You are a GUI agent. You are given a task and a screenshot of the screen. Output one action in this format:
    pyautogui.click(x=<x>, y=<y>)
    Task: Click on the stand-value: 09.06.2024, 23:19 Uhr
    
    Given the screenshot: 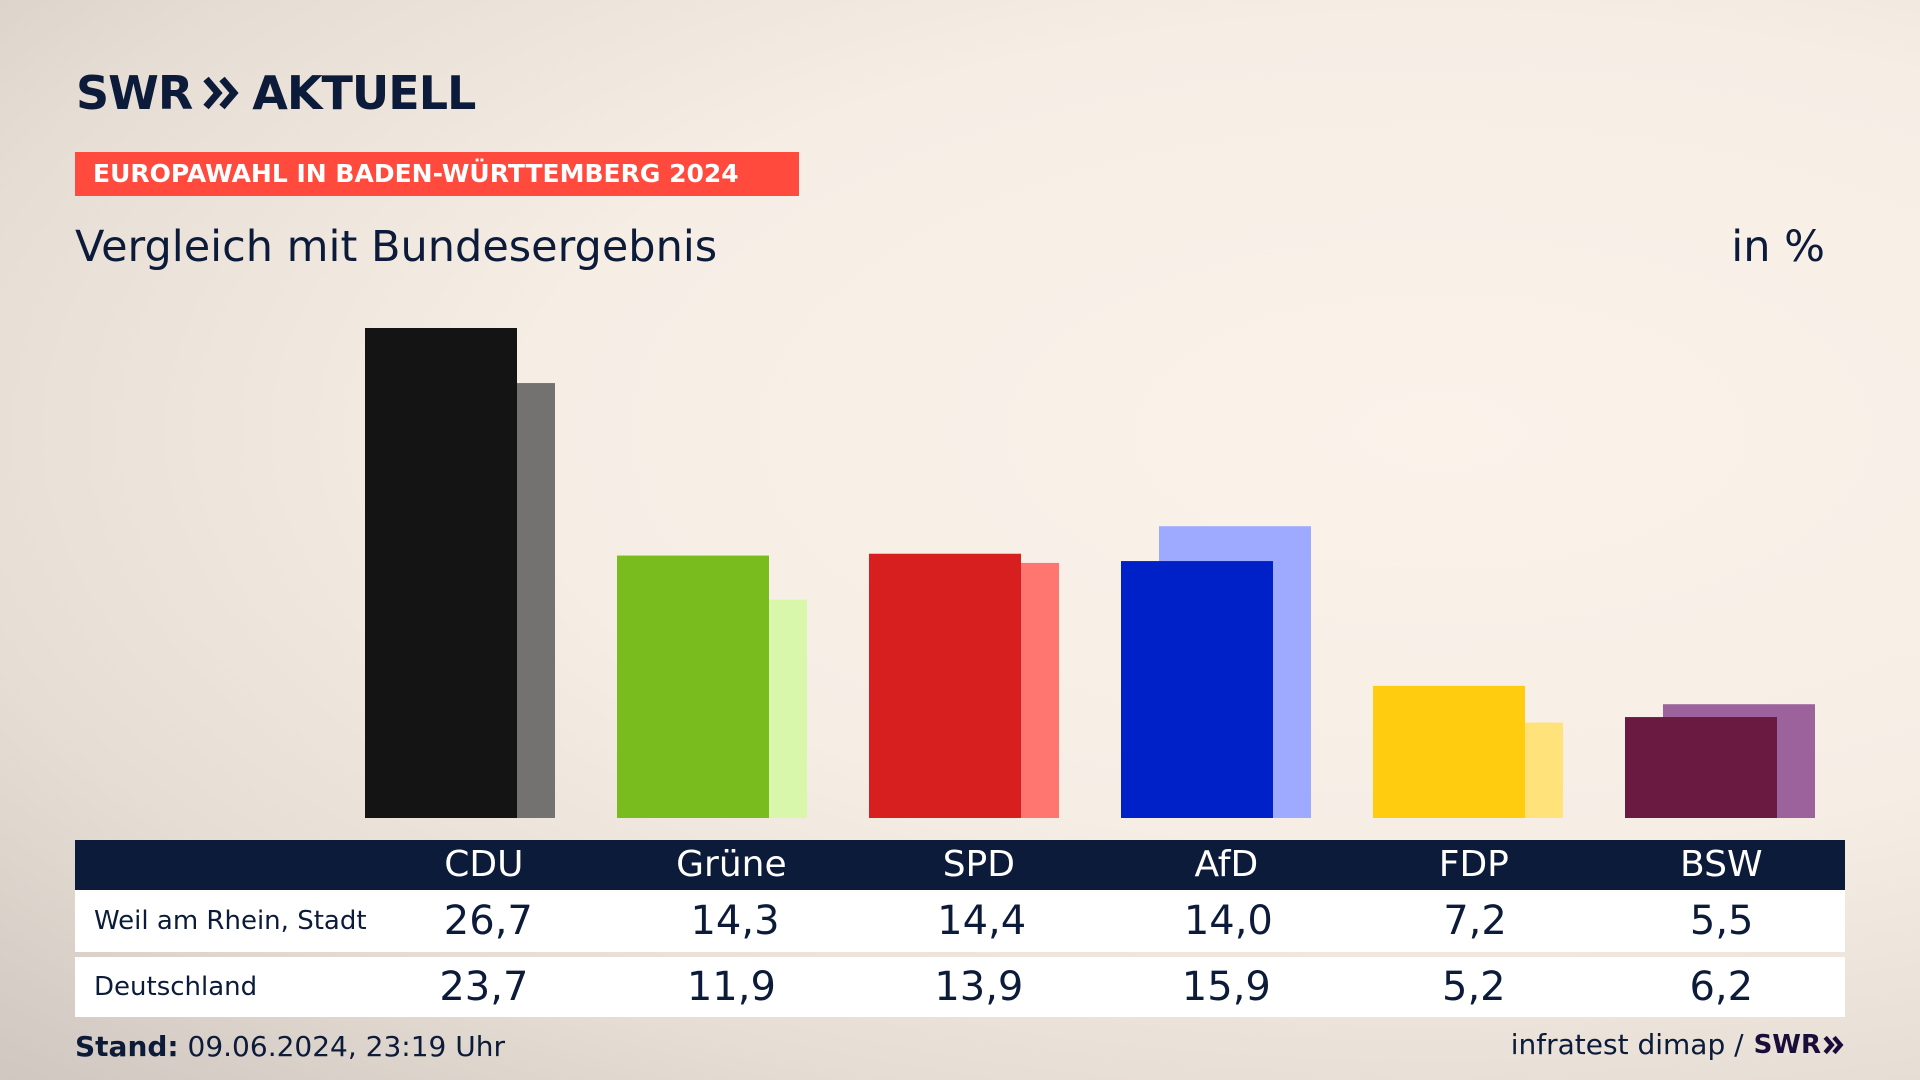 What is the action you would take?
    pyautogui.click(x=346, y=1046)
    